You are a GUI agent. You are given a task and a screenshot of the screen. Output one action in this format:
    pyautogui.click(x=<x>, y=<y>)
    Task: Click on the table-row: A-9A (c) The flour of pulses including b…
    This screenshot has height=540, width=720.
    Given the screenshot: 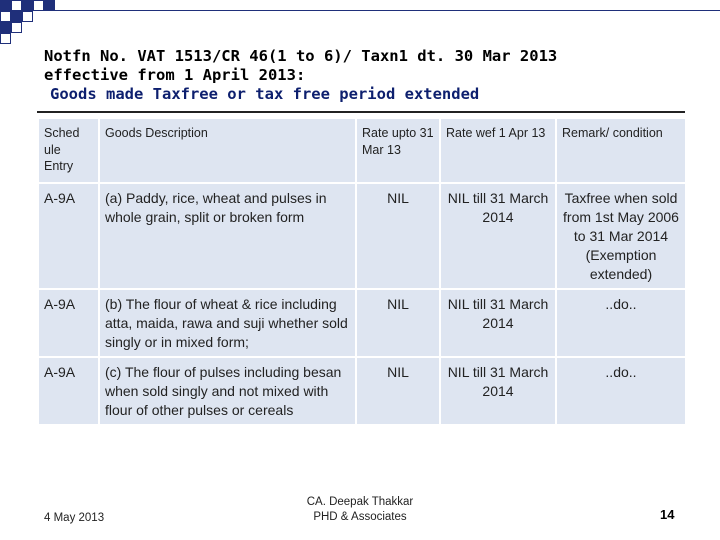 What is the action you would take?
    pyautogui.click(x=362, y=391)
    